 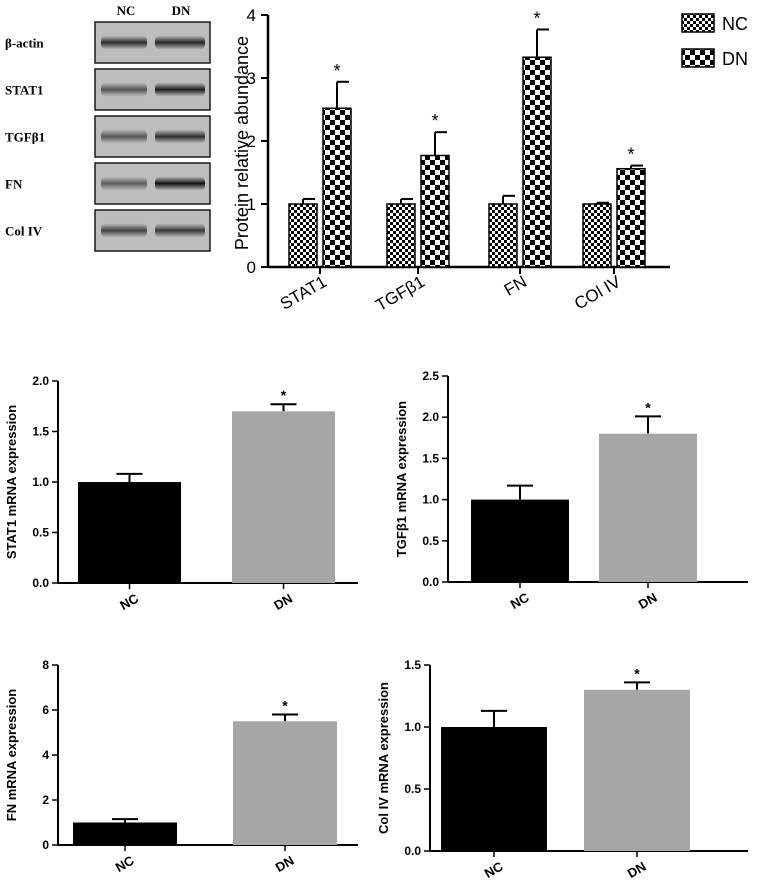 What do you see at coordinates (494, 869) in the screenshot?
I see `col4-mrna-x-tick-label-nc: NC` at bounding box center [494, 869].